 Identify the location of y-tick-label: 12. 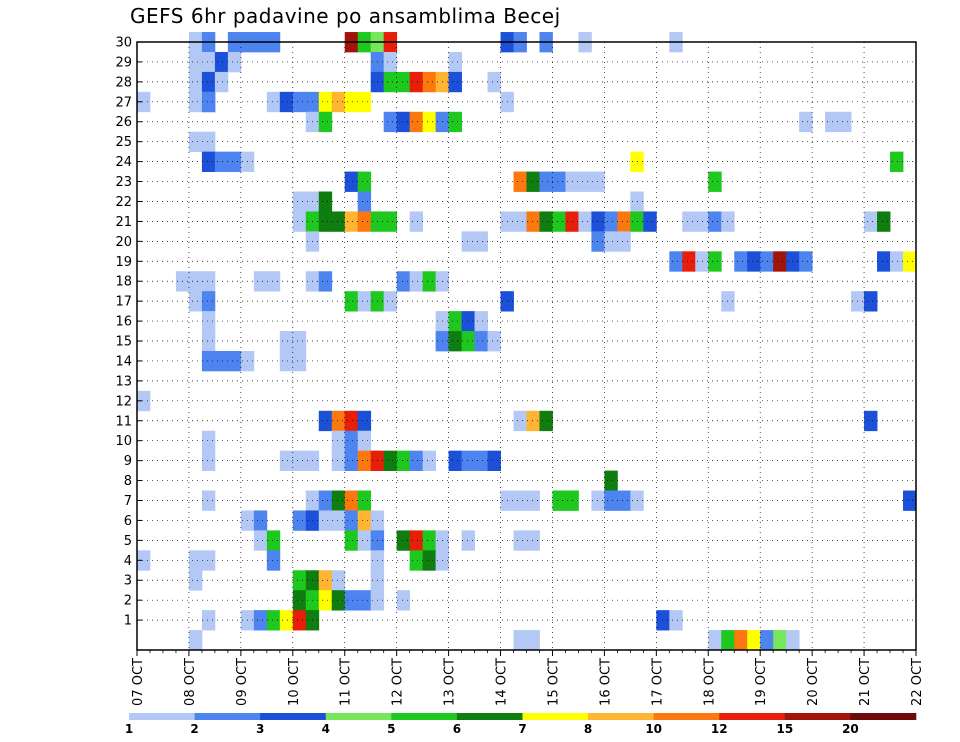
(123, 401).